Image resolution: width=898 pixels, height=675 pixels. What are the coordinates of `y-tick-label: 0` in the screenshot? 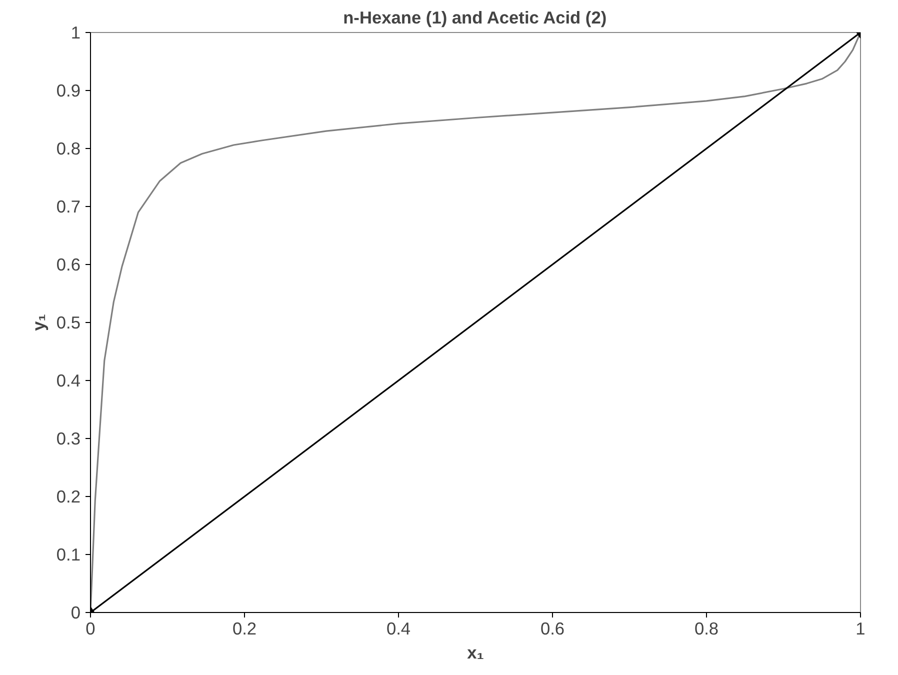 It's located at (75, 612).